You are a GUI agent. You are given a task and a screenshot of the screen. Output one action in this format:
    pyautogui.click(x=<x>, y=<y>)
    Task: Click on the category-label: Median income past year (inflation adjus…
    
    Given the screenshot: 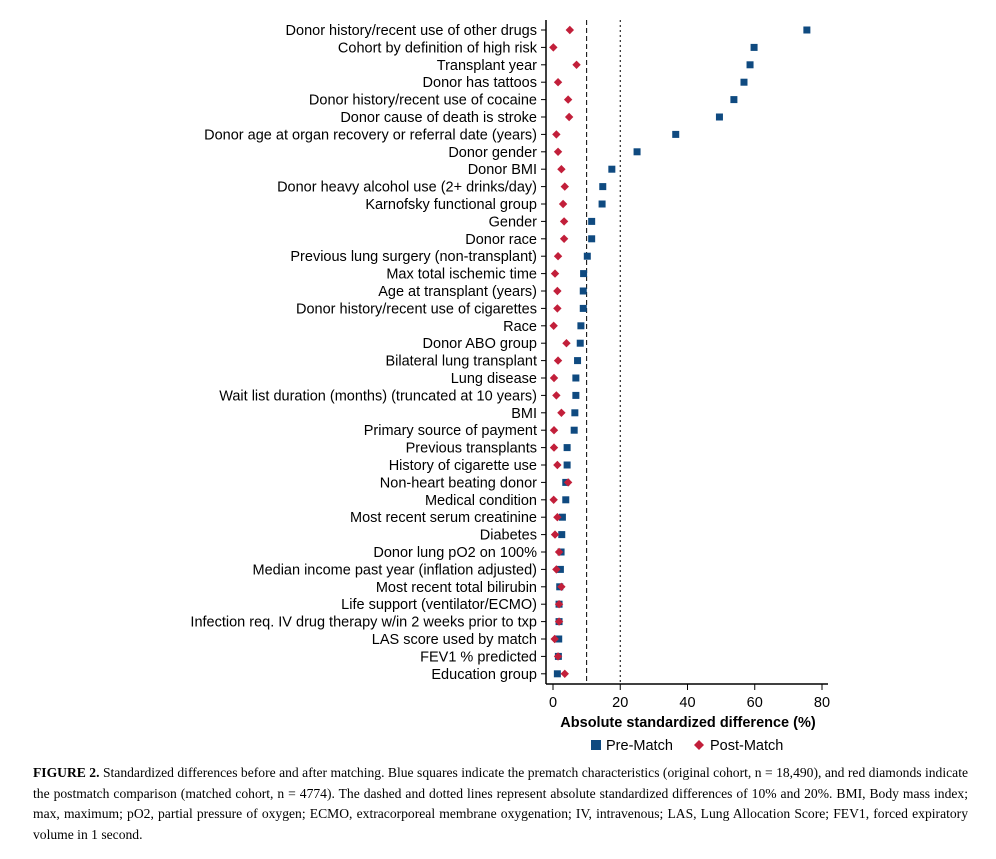 What is the action you would take?
    pyautogui.click(x=394, y=570)
    